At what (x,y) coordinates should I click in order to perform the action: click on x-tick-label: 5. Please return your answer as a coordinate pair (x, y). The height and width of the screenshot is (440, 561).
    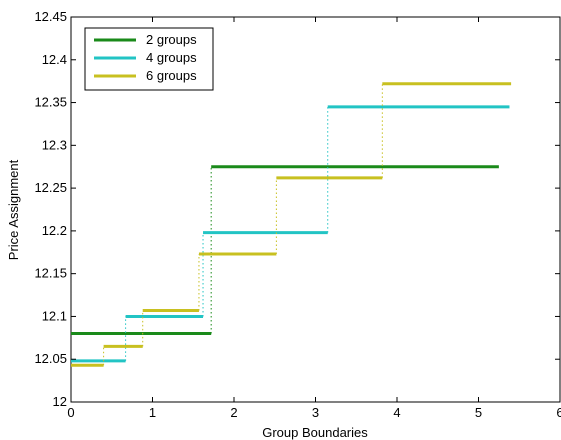
    Looking at the image, I should click on (478, 412).